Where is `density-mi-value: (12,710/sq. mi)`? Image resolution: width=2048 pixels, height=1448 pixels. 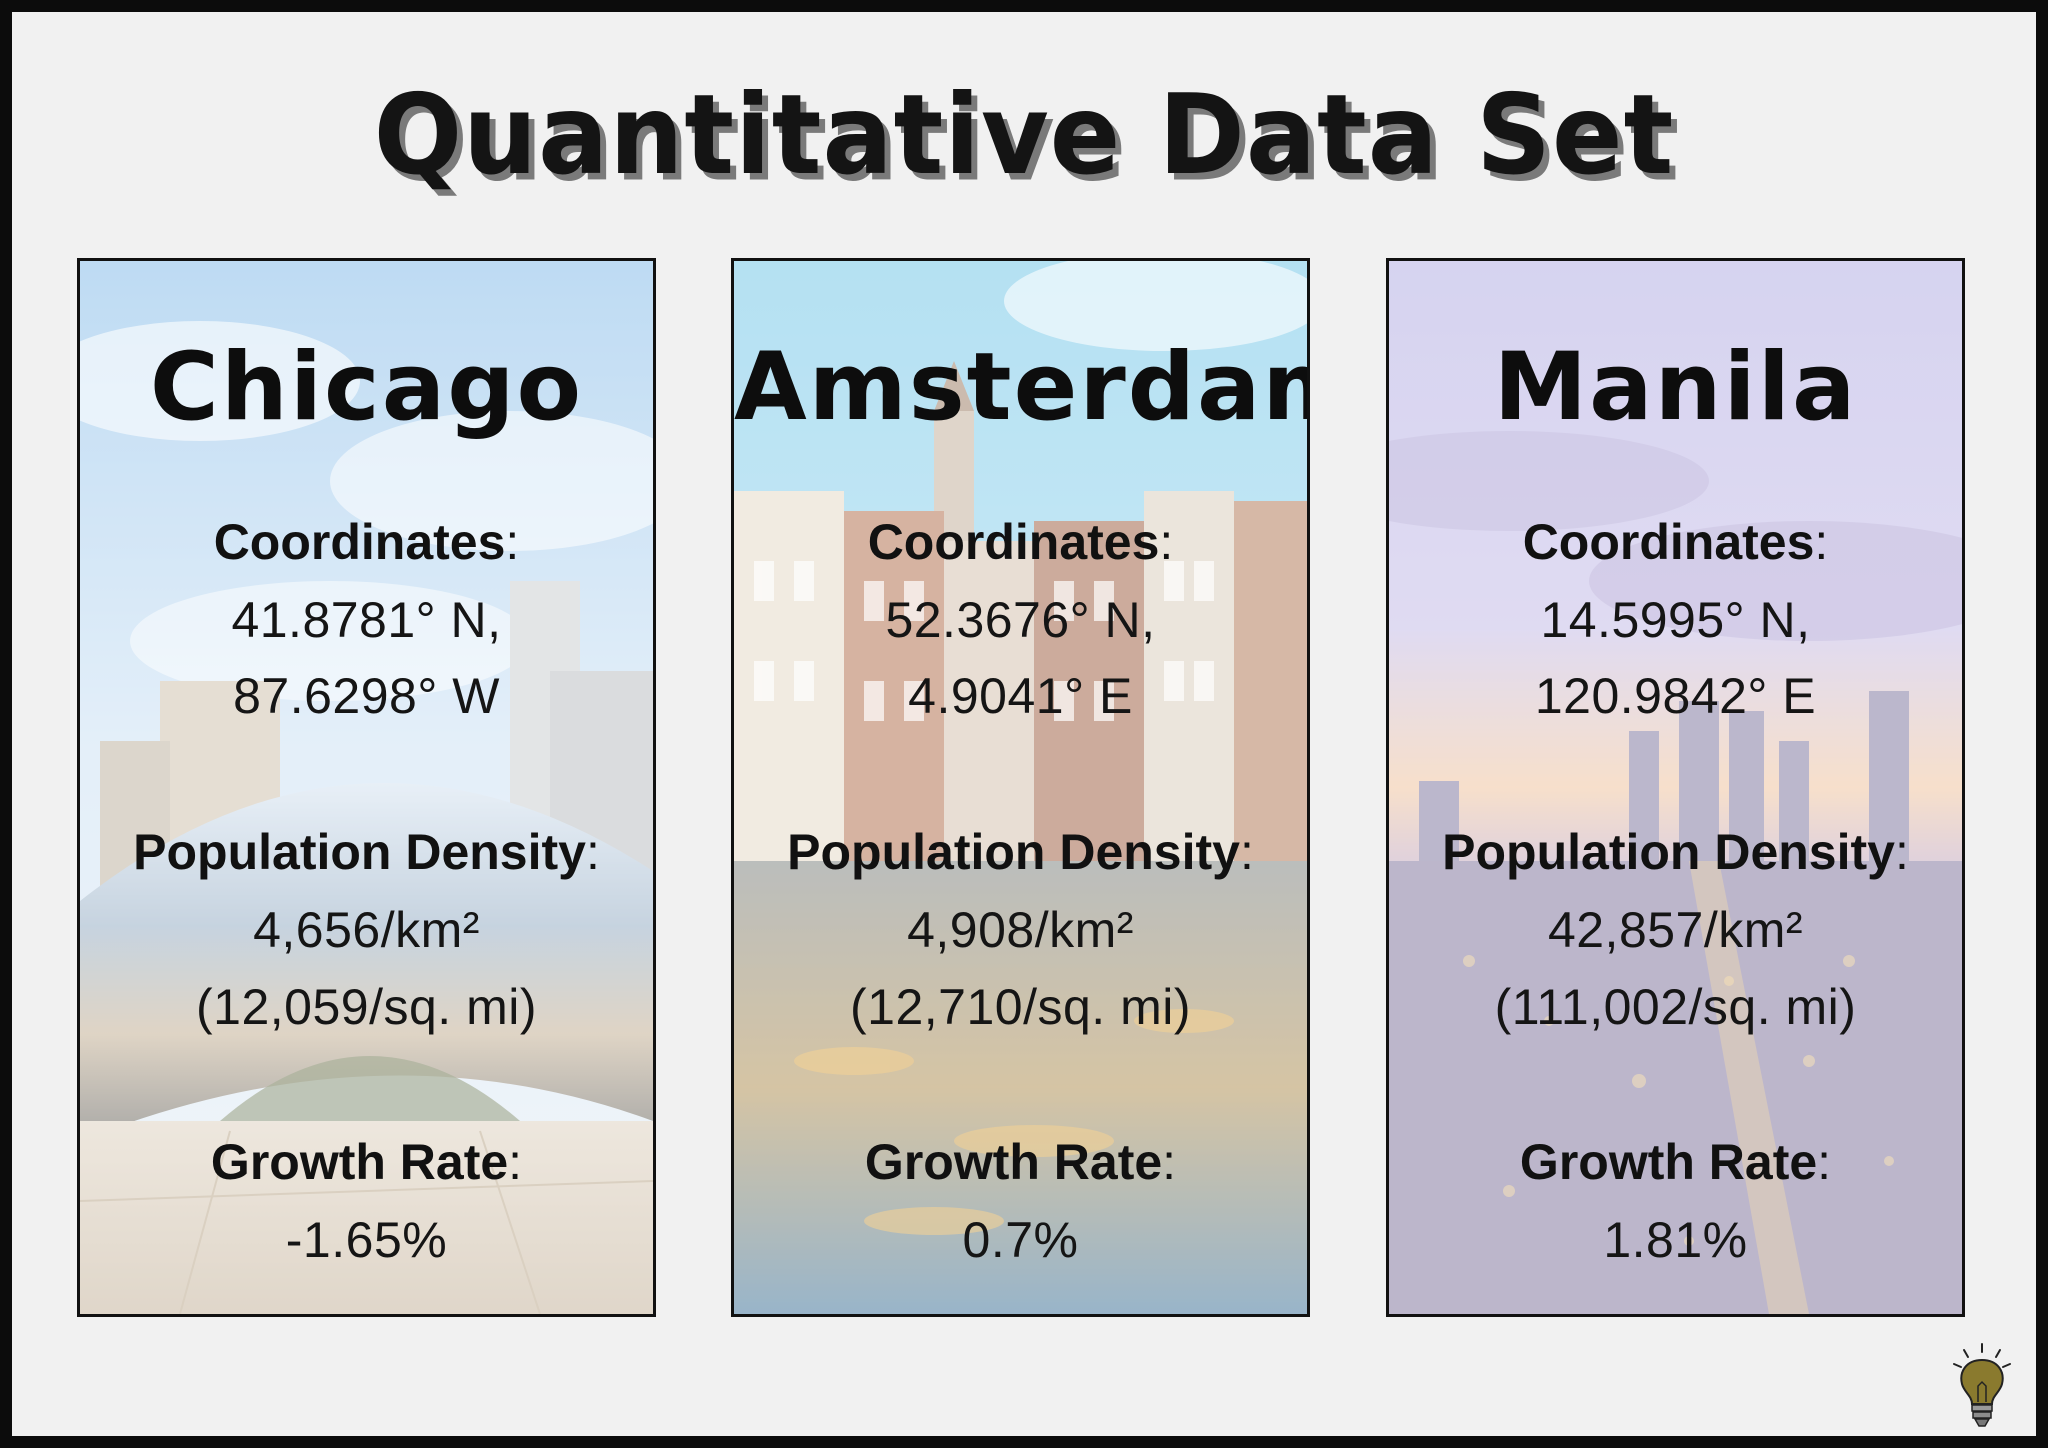
density-mi-value: (12,710/sq. mi) is located at coordinates (1020, 1007).